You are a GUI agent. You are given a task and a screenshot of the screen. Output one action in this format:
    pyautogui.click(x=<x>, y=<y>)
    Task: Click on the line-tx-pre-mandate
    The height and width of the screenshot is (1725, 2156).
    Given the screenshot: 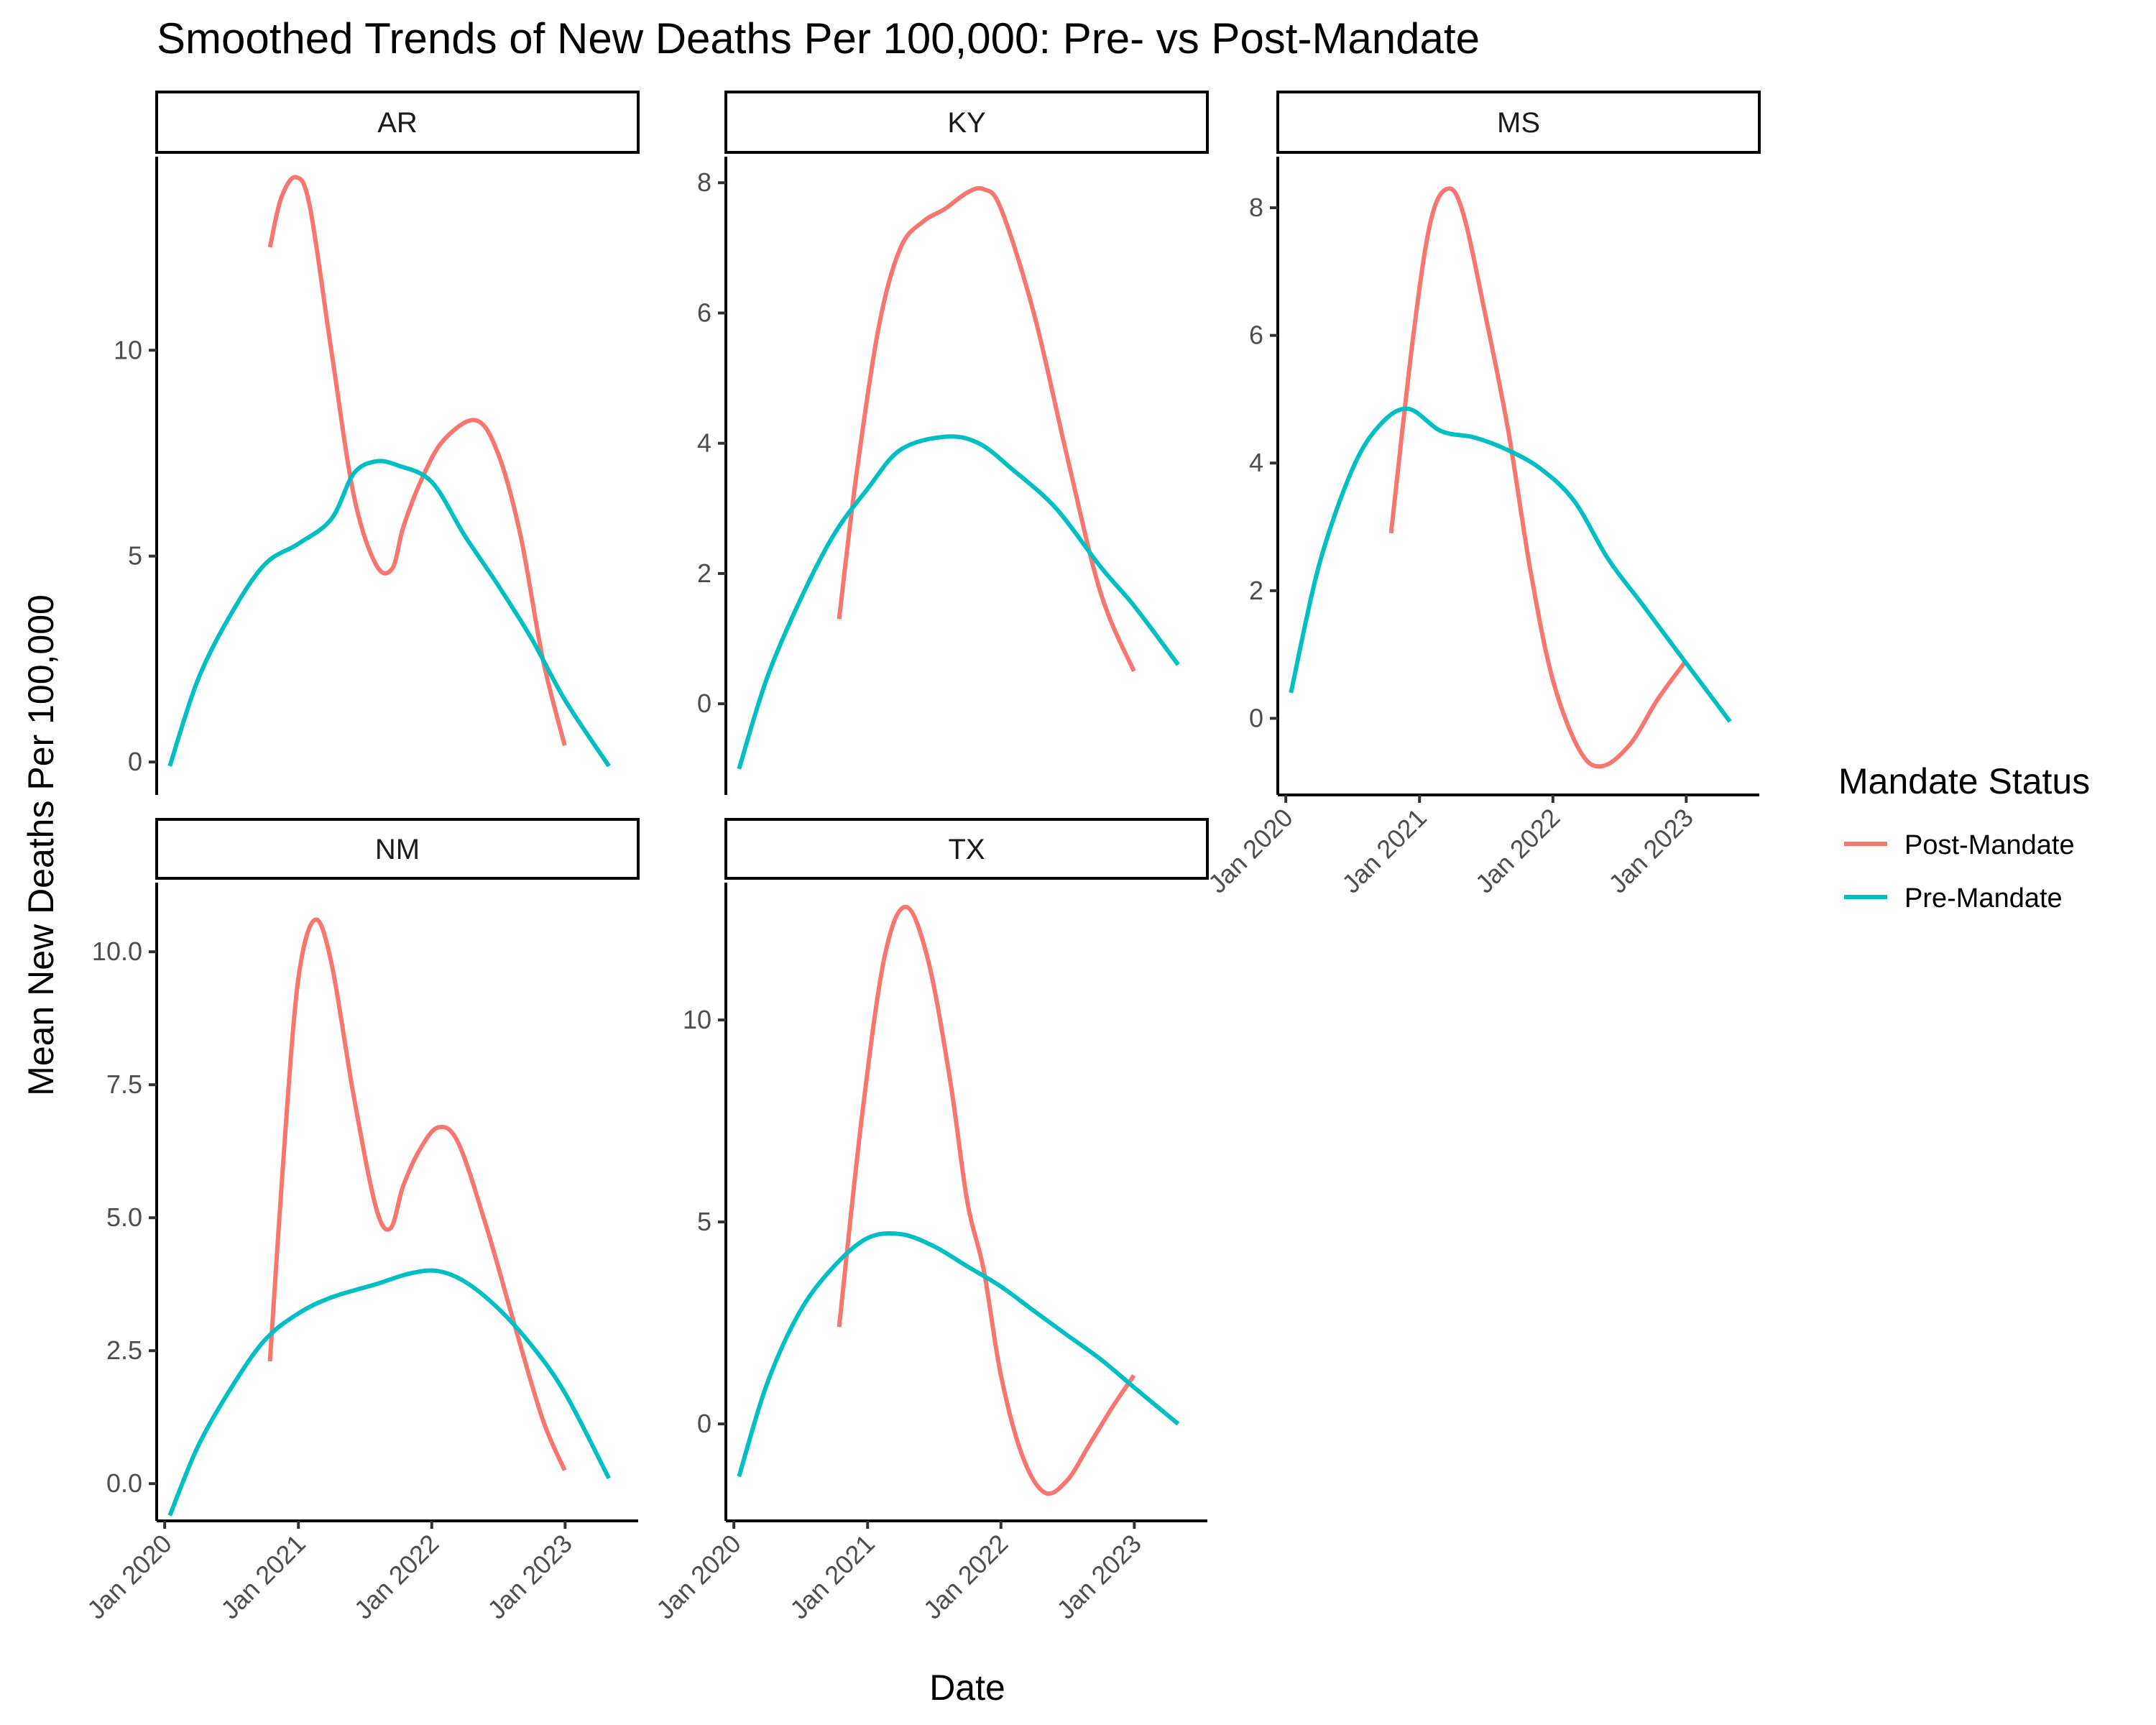 What is the action you would take?
    pyautogui.click(x=958, y=1354)
    